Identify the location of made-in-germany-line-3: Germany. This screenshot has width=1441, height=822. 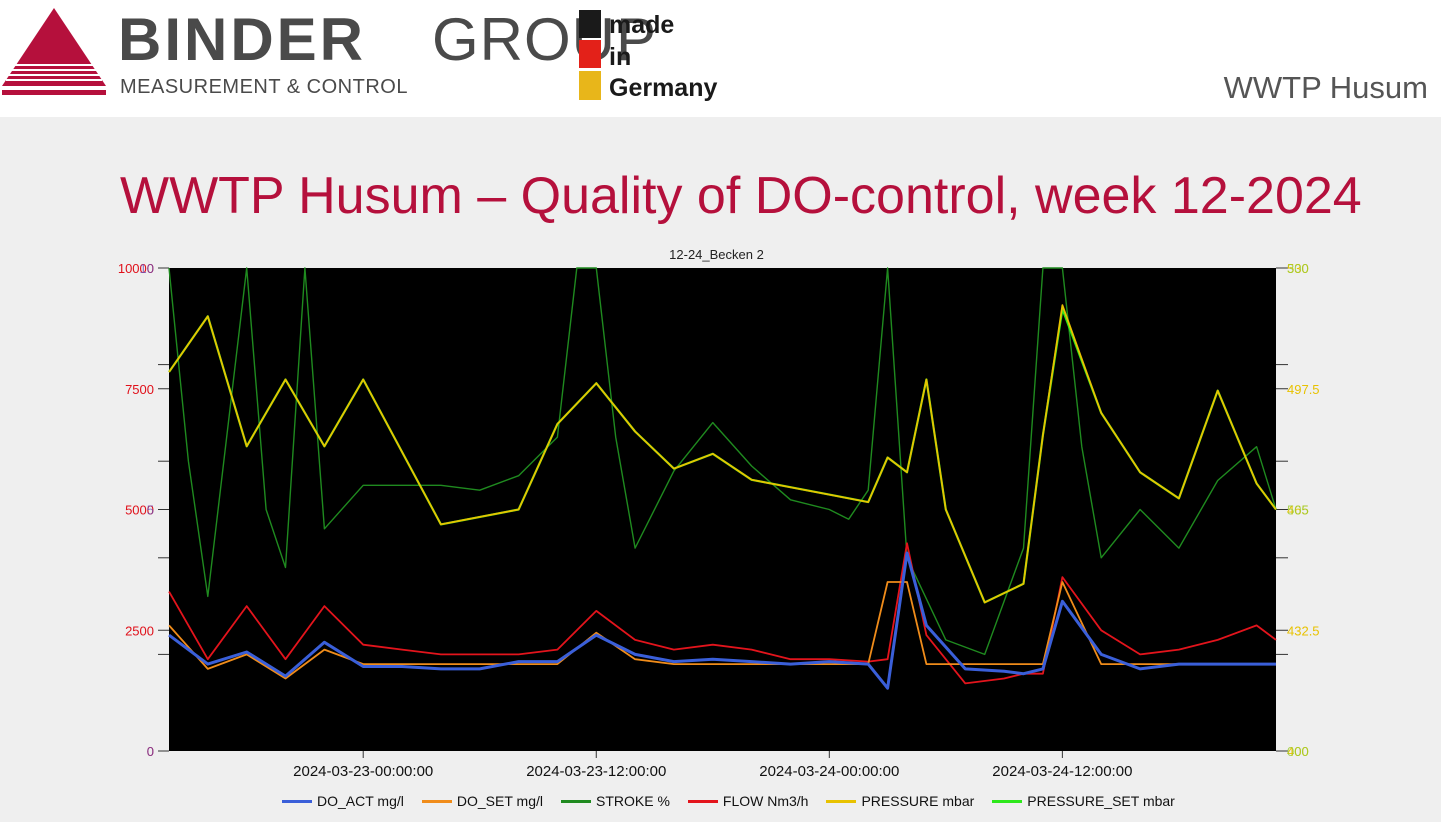
(663, 88).